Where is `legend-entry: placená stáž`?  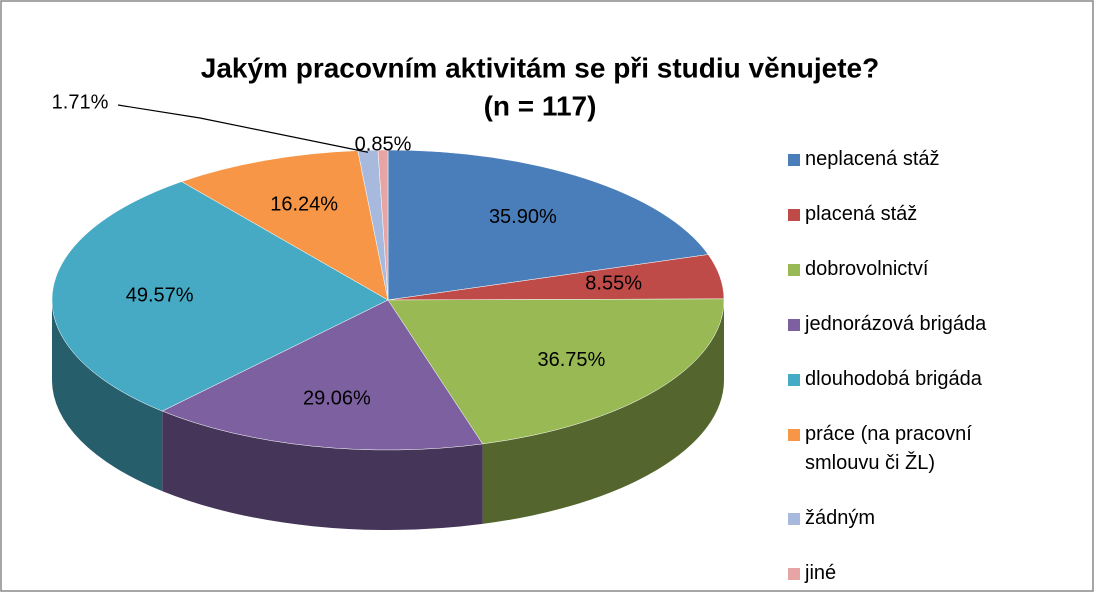 legend-entry: placená stáž is located at coordinates (908, 214).